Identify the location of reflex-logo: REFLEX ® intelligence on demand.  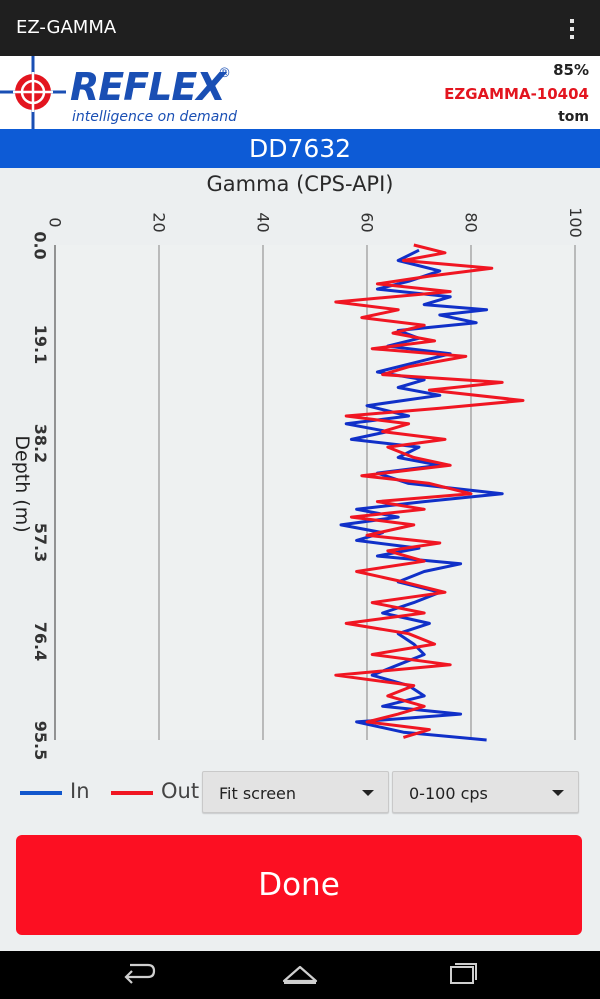
(120, 92).